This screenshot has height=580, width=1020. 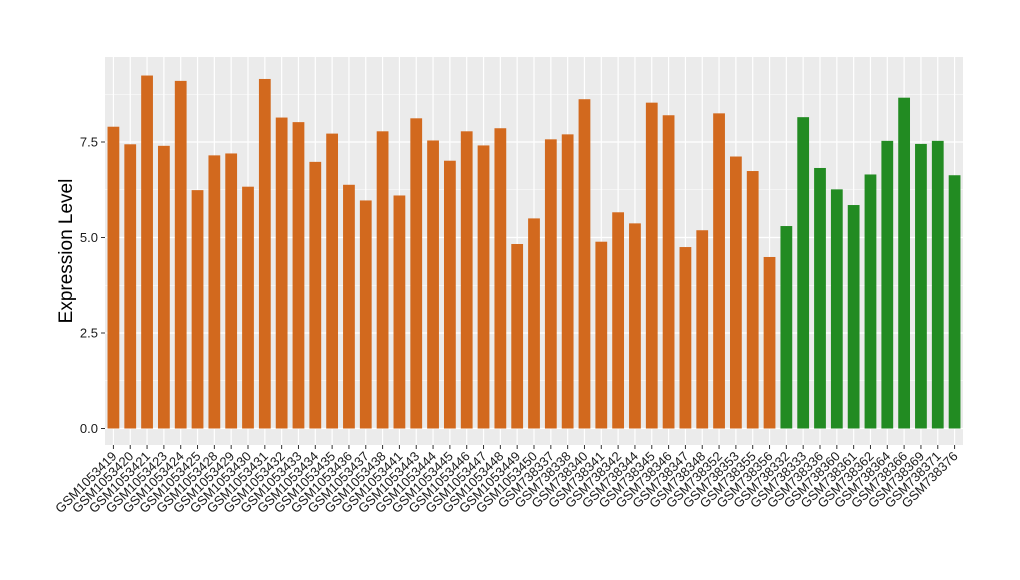 What do you see at coordinates (89, 237) in the screenshot?
I see `y-tick-label: 5.0` at bounding box center [89, 237].